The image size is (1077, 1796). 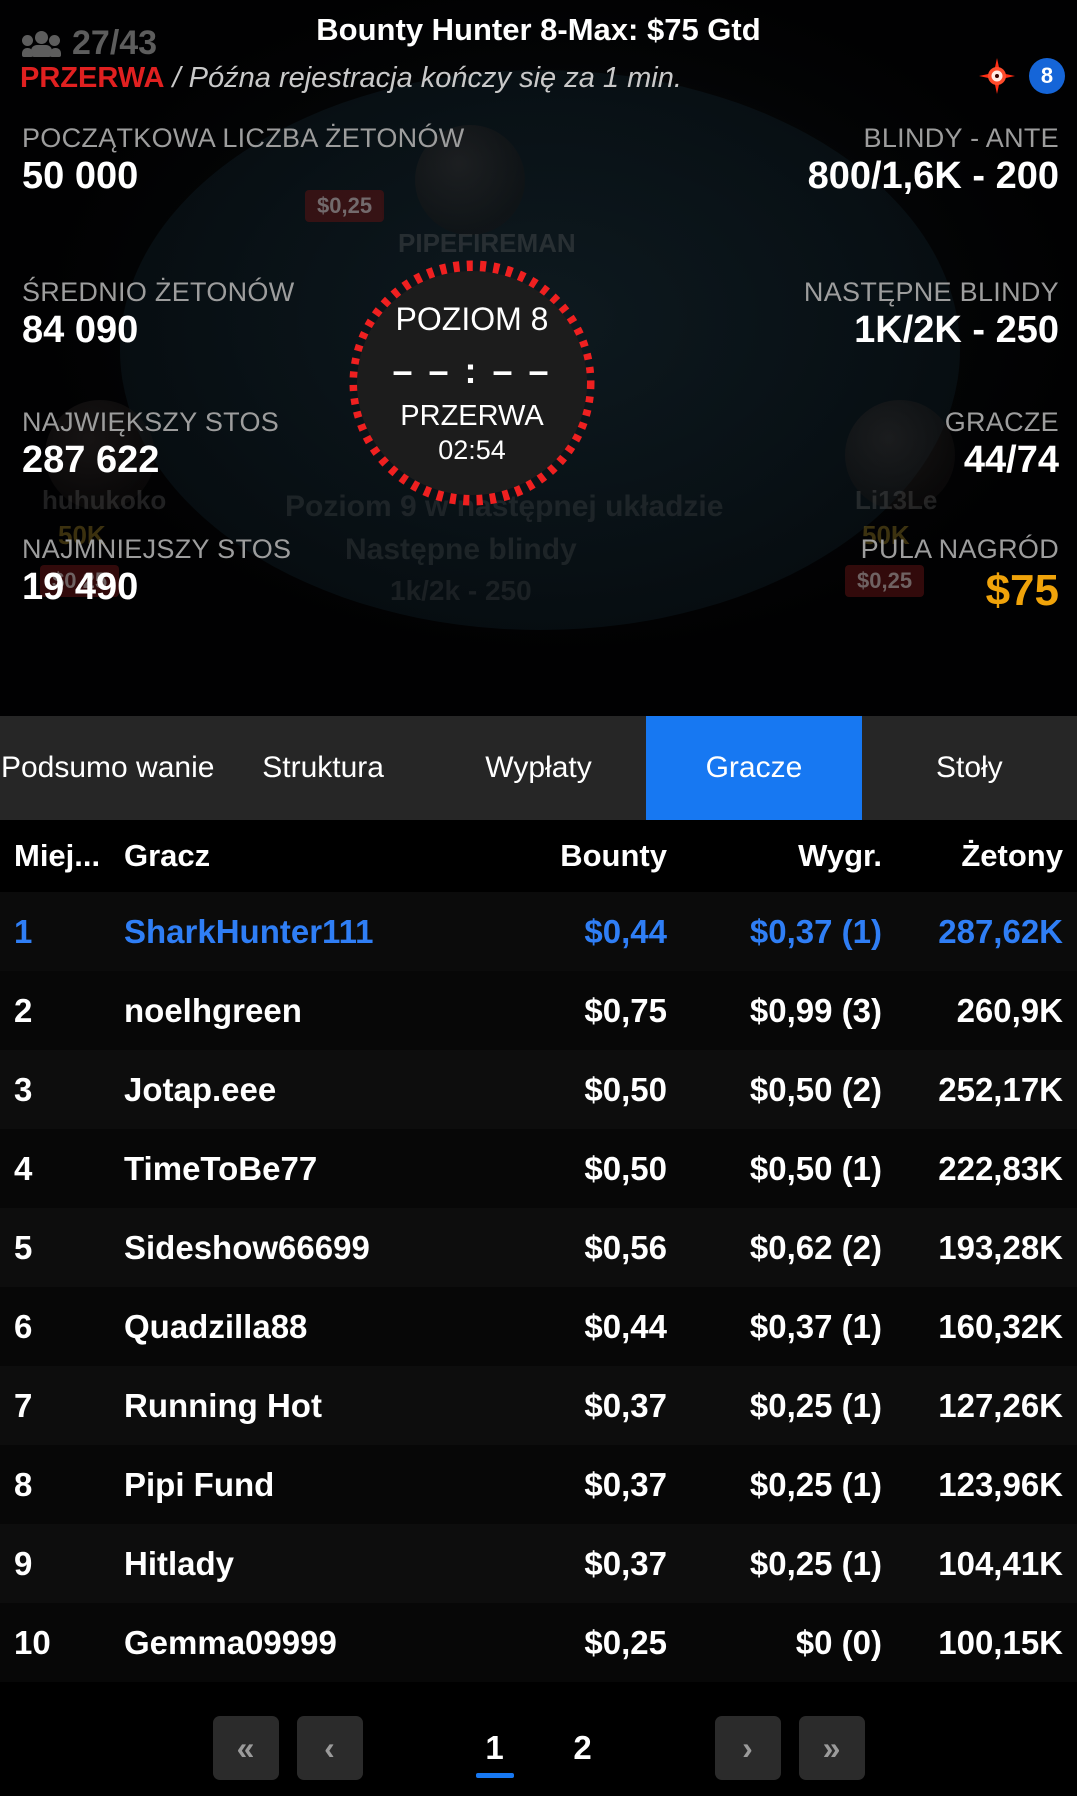 I want to click on stat-label: POCZĄTKOWA LICZBA ŻETONÓW, so click(x=243, y=138).